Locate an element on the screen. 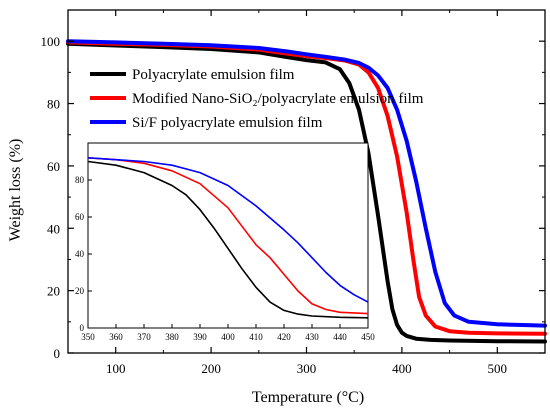 The width and height of the screenshot is (550, 412). x-tick-label: 500 is located at coordinates (498, 368).